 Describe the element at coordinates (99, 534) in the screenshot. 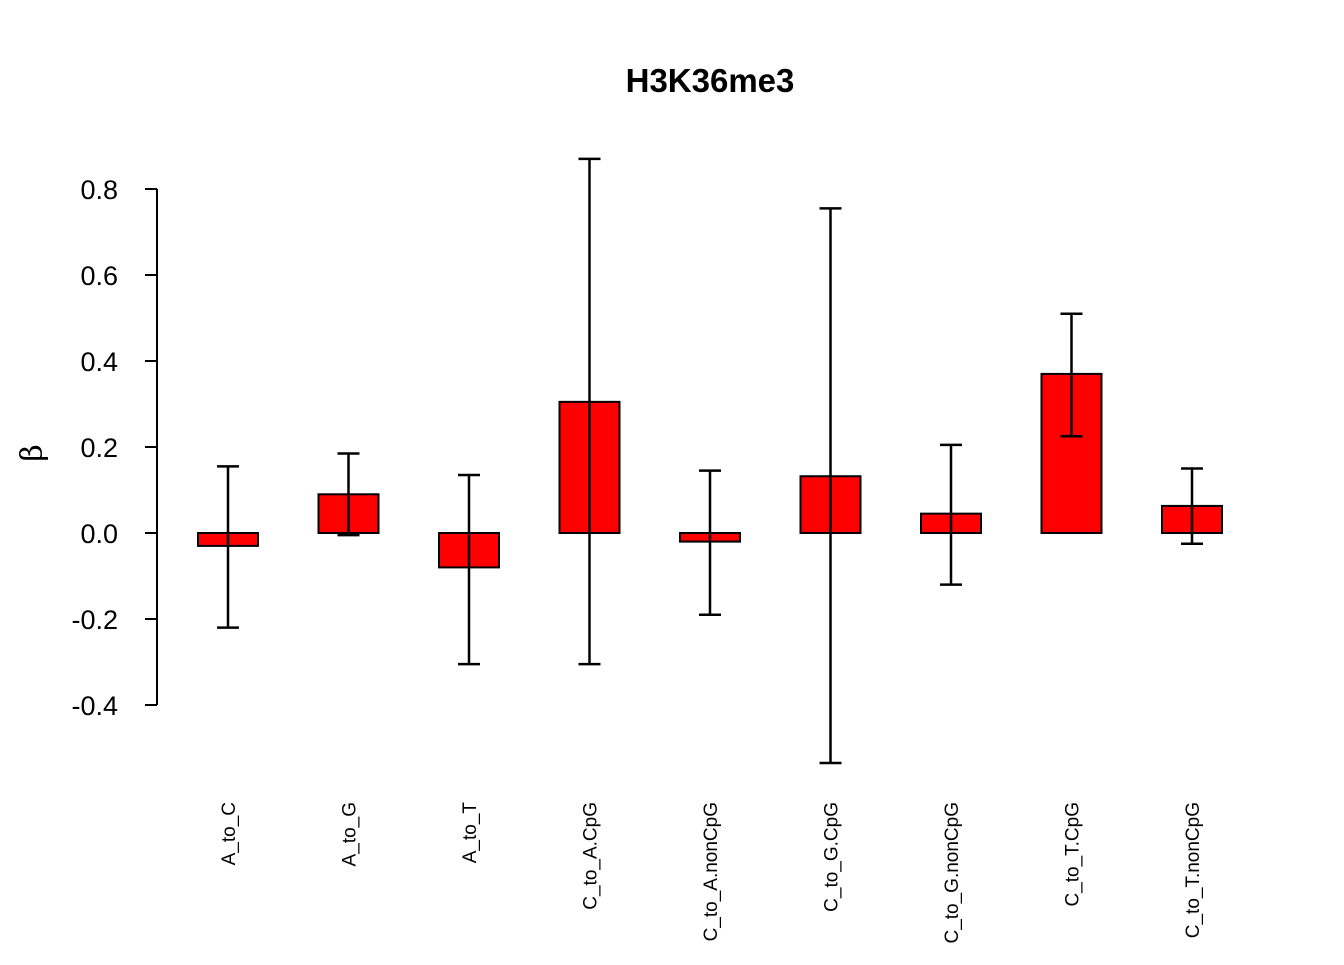

I see `y-tick-label: 0.0` at that location.